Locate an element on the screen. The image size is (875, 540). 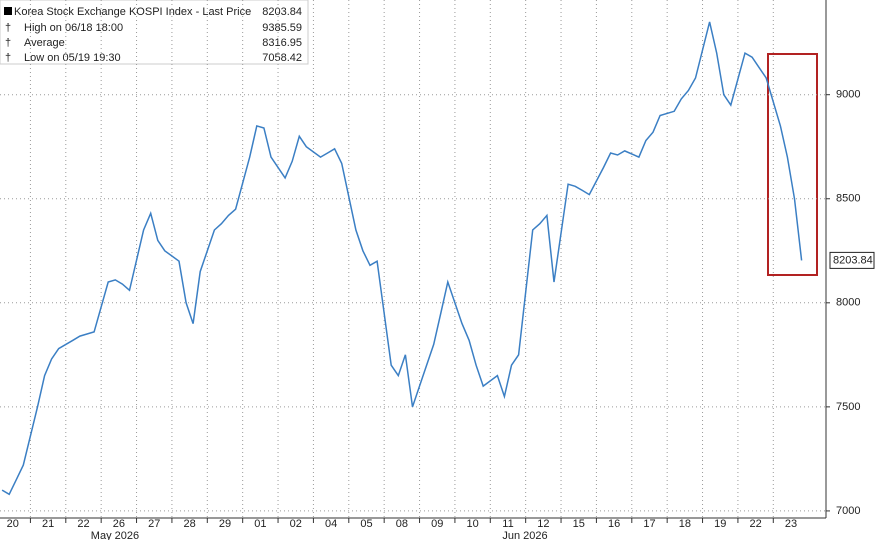
x-tick-label: 17 is located at coordinates (649, 524).